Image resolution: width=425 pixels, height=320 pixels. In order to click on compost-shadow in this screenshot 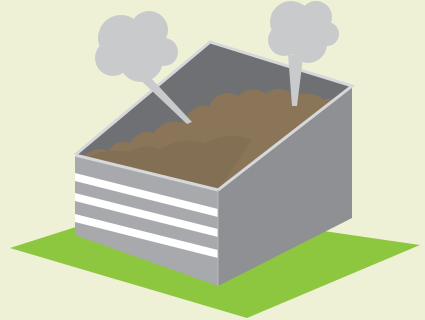, I will do `click(170, 163)`.